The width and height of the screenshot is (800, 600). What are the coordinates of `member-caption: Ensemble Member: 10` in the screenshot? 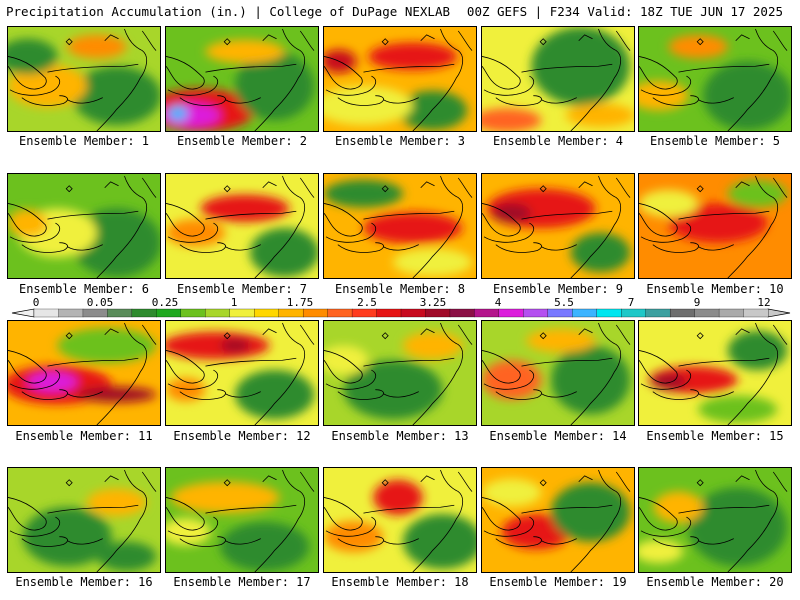 It's located at (715, 289).